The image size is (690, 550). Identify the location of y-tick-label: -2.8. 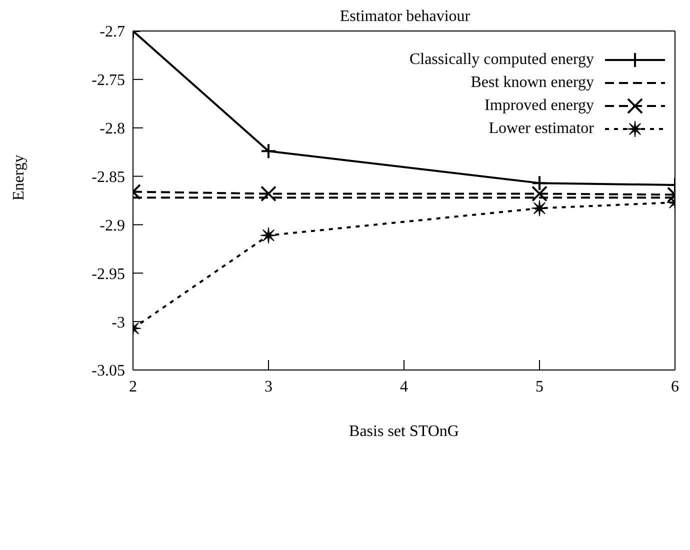
(112, 129).